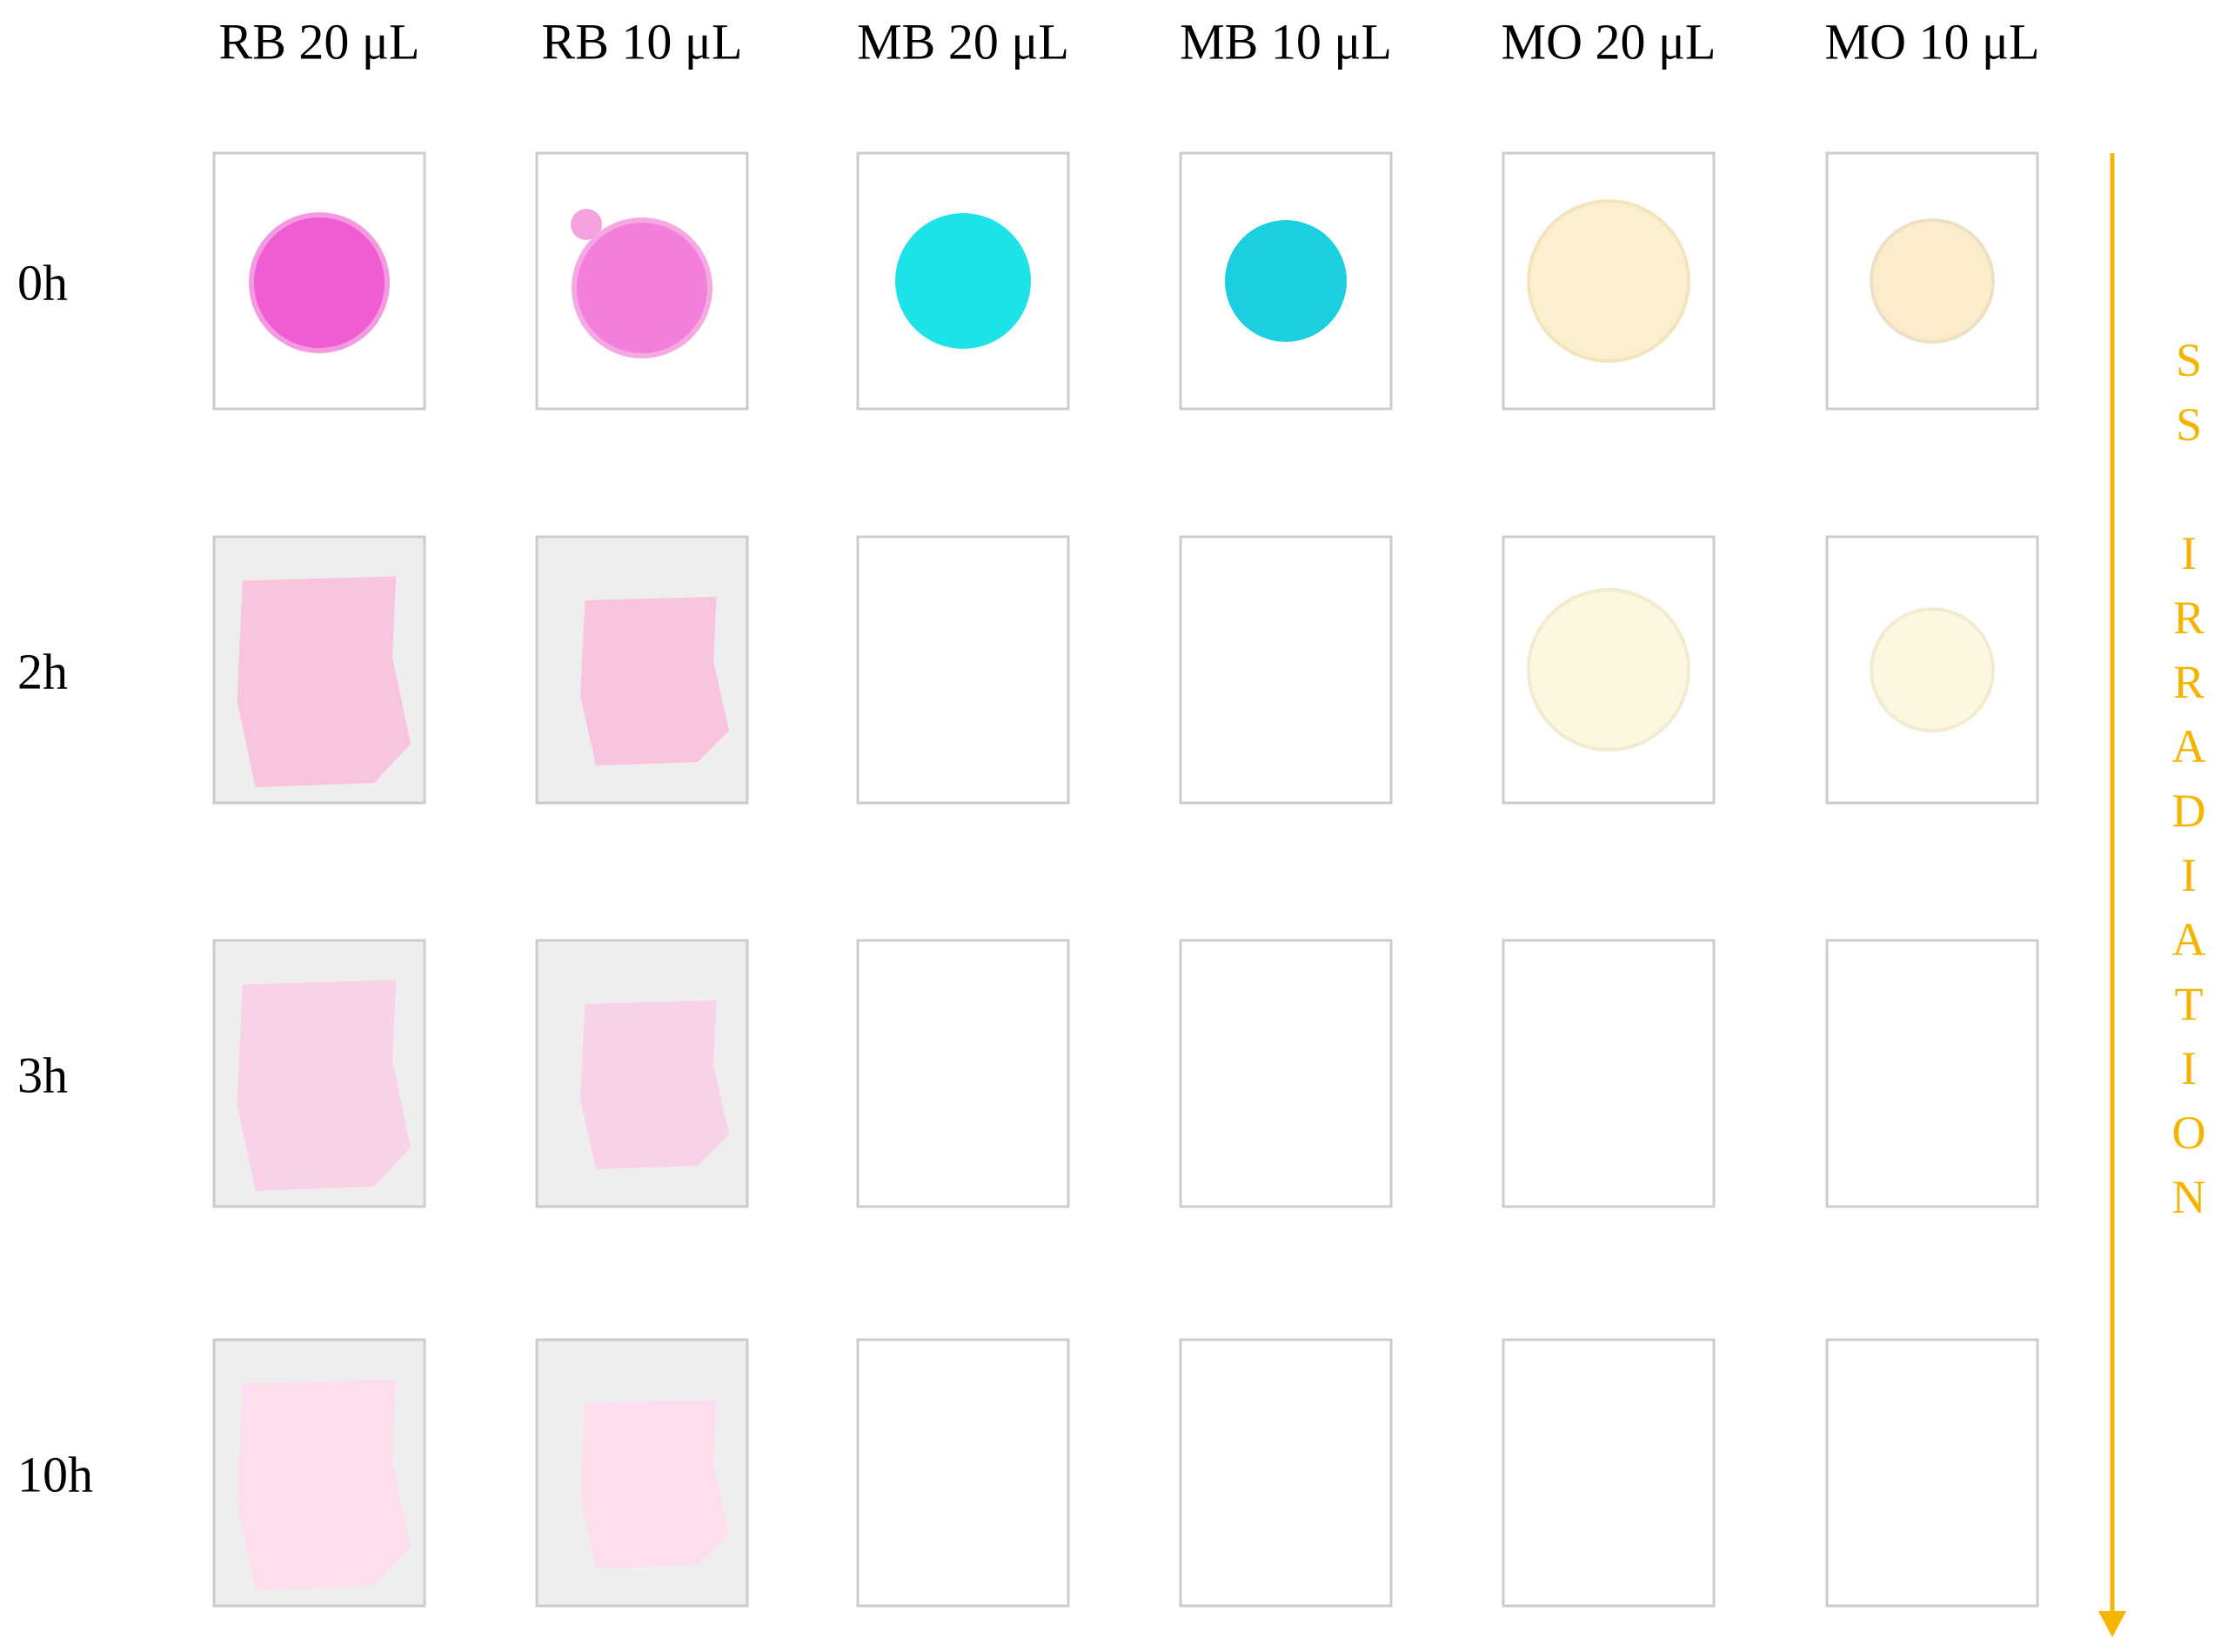 This screenshot has width=2228, height=1652. What do you see at coordinates (1286, 41) in the screenshot?
I see `column-header: MB 10 μL` at bounding box center [1286, 41].